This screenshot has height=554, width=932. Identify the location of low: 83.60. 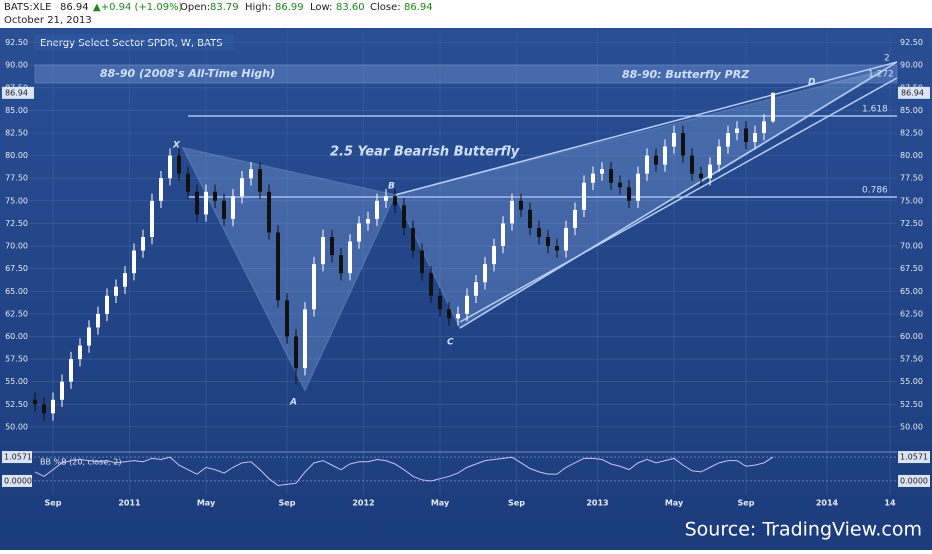
(350, 7).